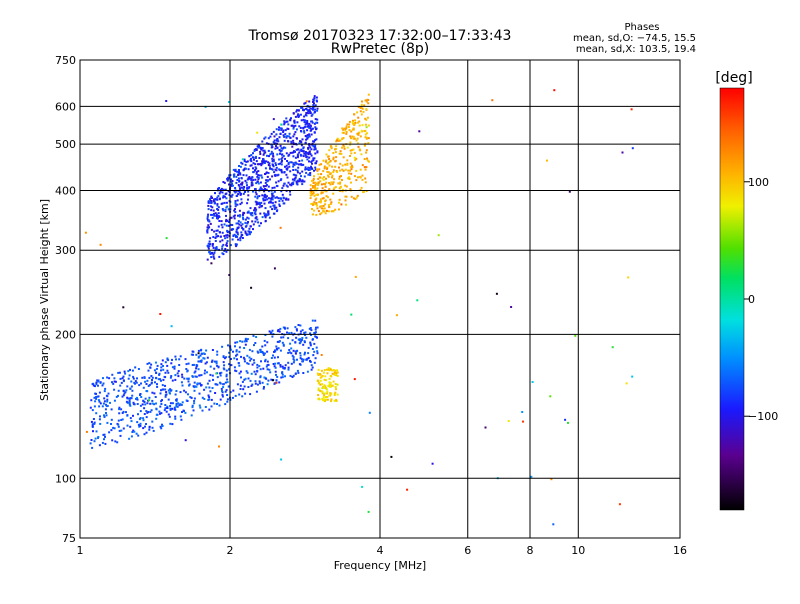 Image resolution: width=800 pixels, height=604 pixels. Describe the element at coordinates (530, 550) in the screenshot. I see `x-tick-label: 8` at that location.